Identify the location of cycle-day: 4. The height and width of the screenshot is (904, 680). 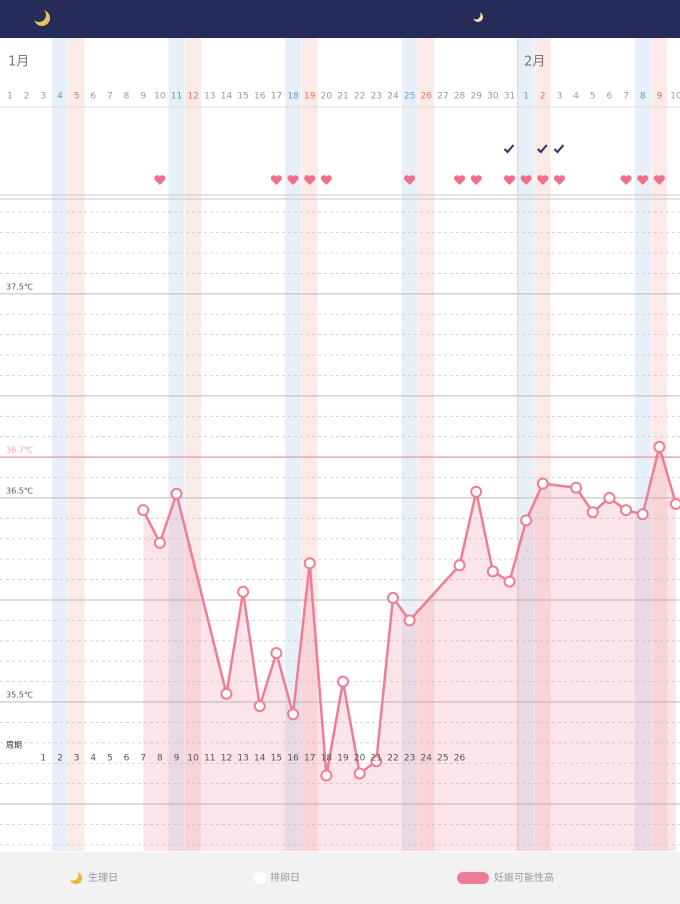
(93, 759).